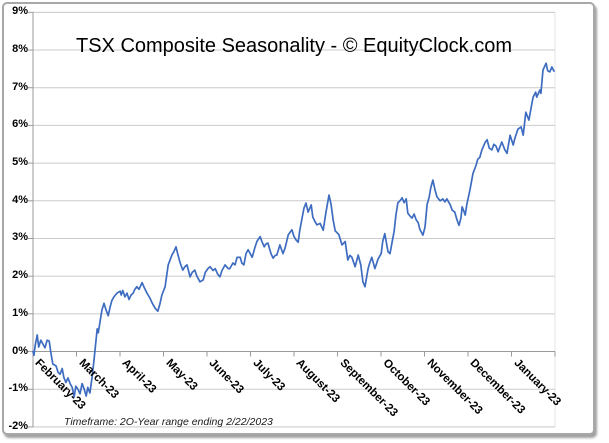  I want to click on y-axis-label: 9%, so click(20, 11).